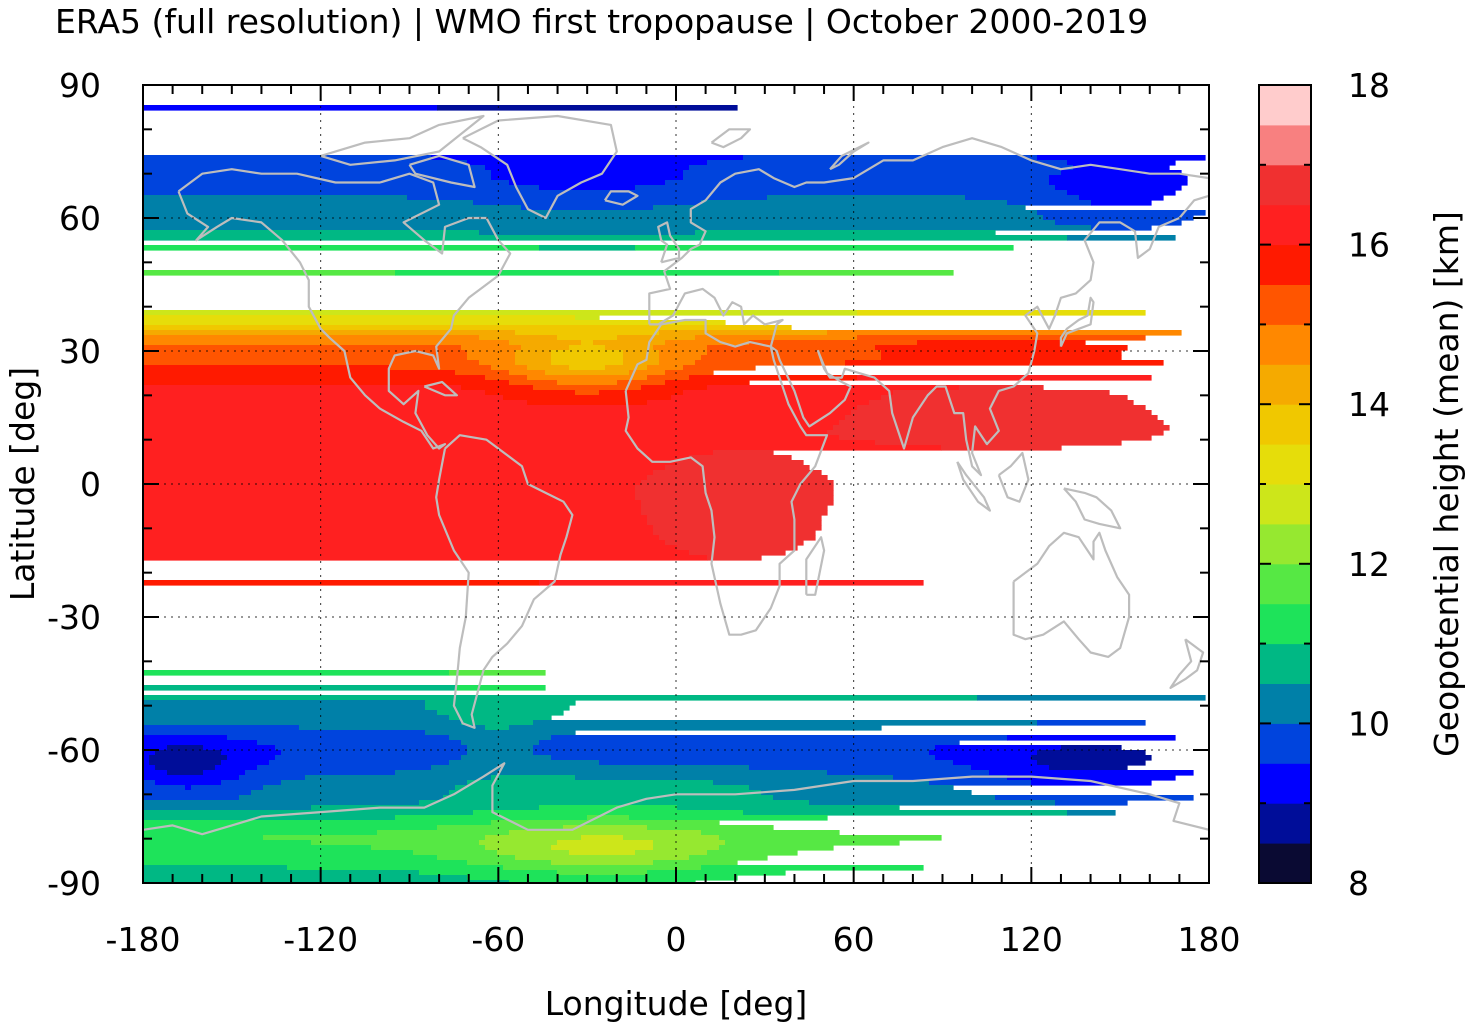  I want to click on x-tick-labels: -180 -120 -60 0 60 120 180, so click(673, 939).